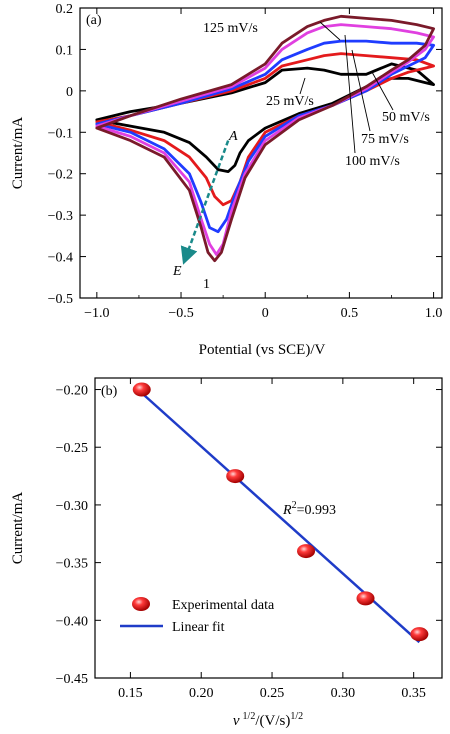  I want to click on b-xtick-label: 0.20, so click(201, 693).